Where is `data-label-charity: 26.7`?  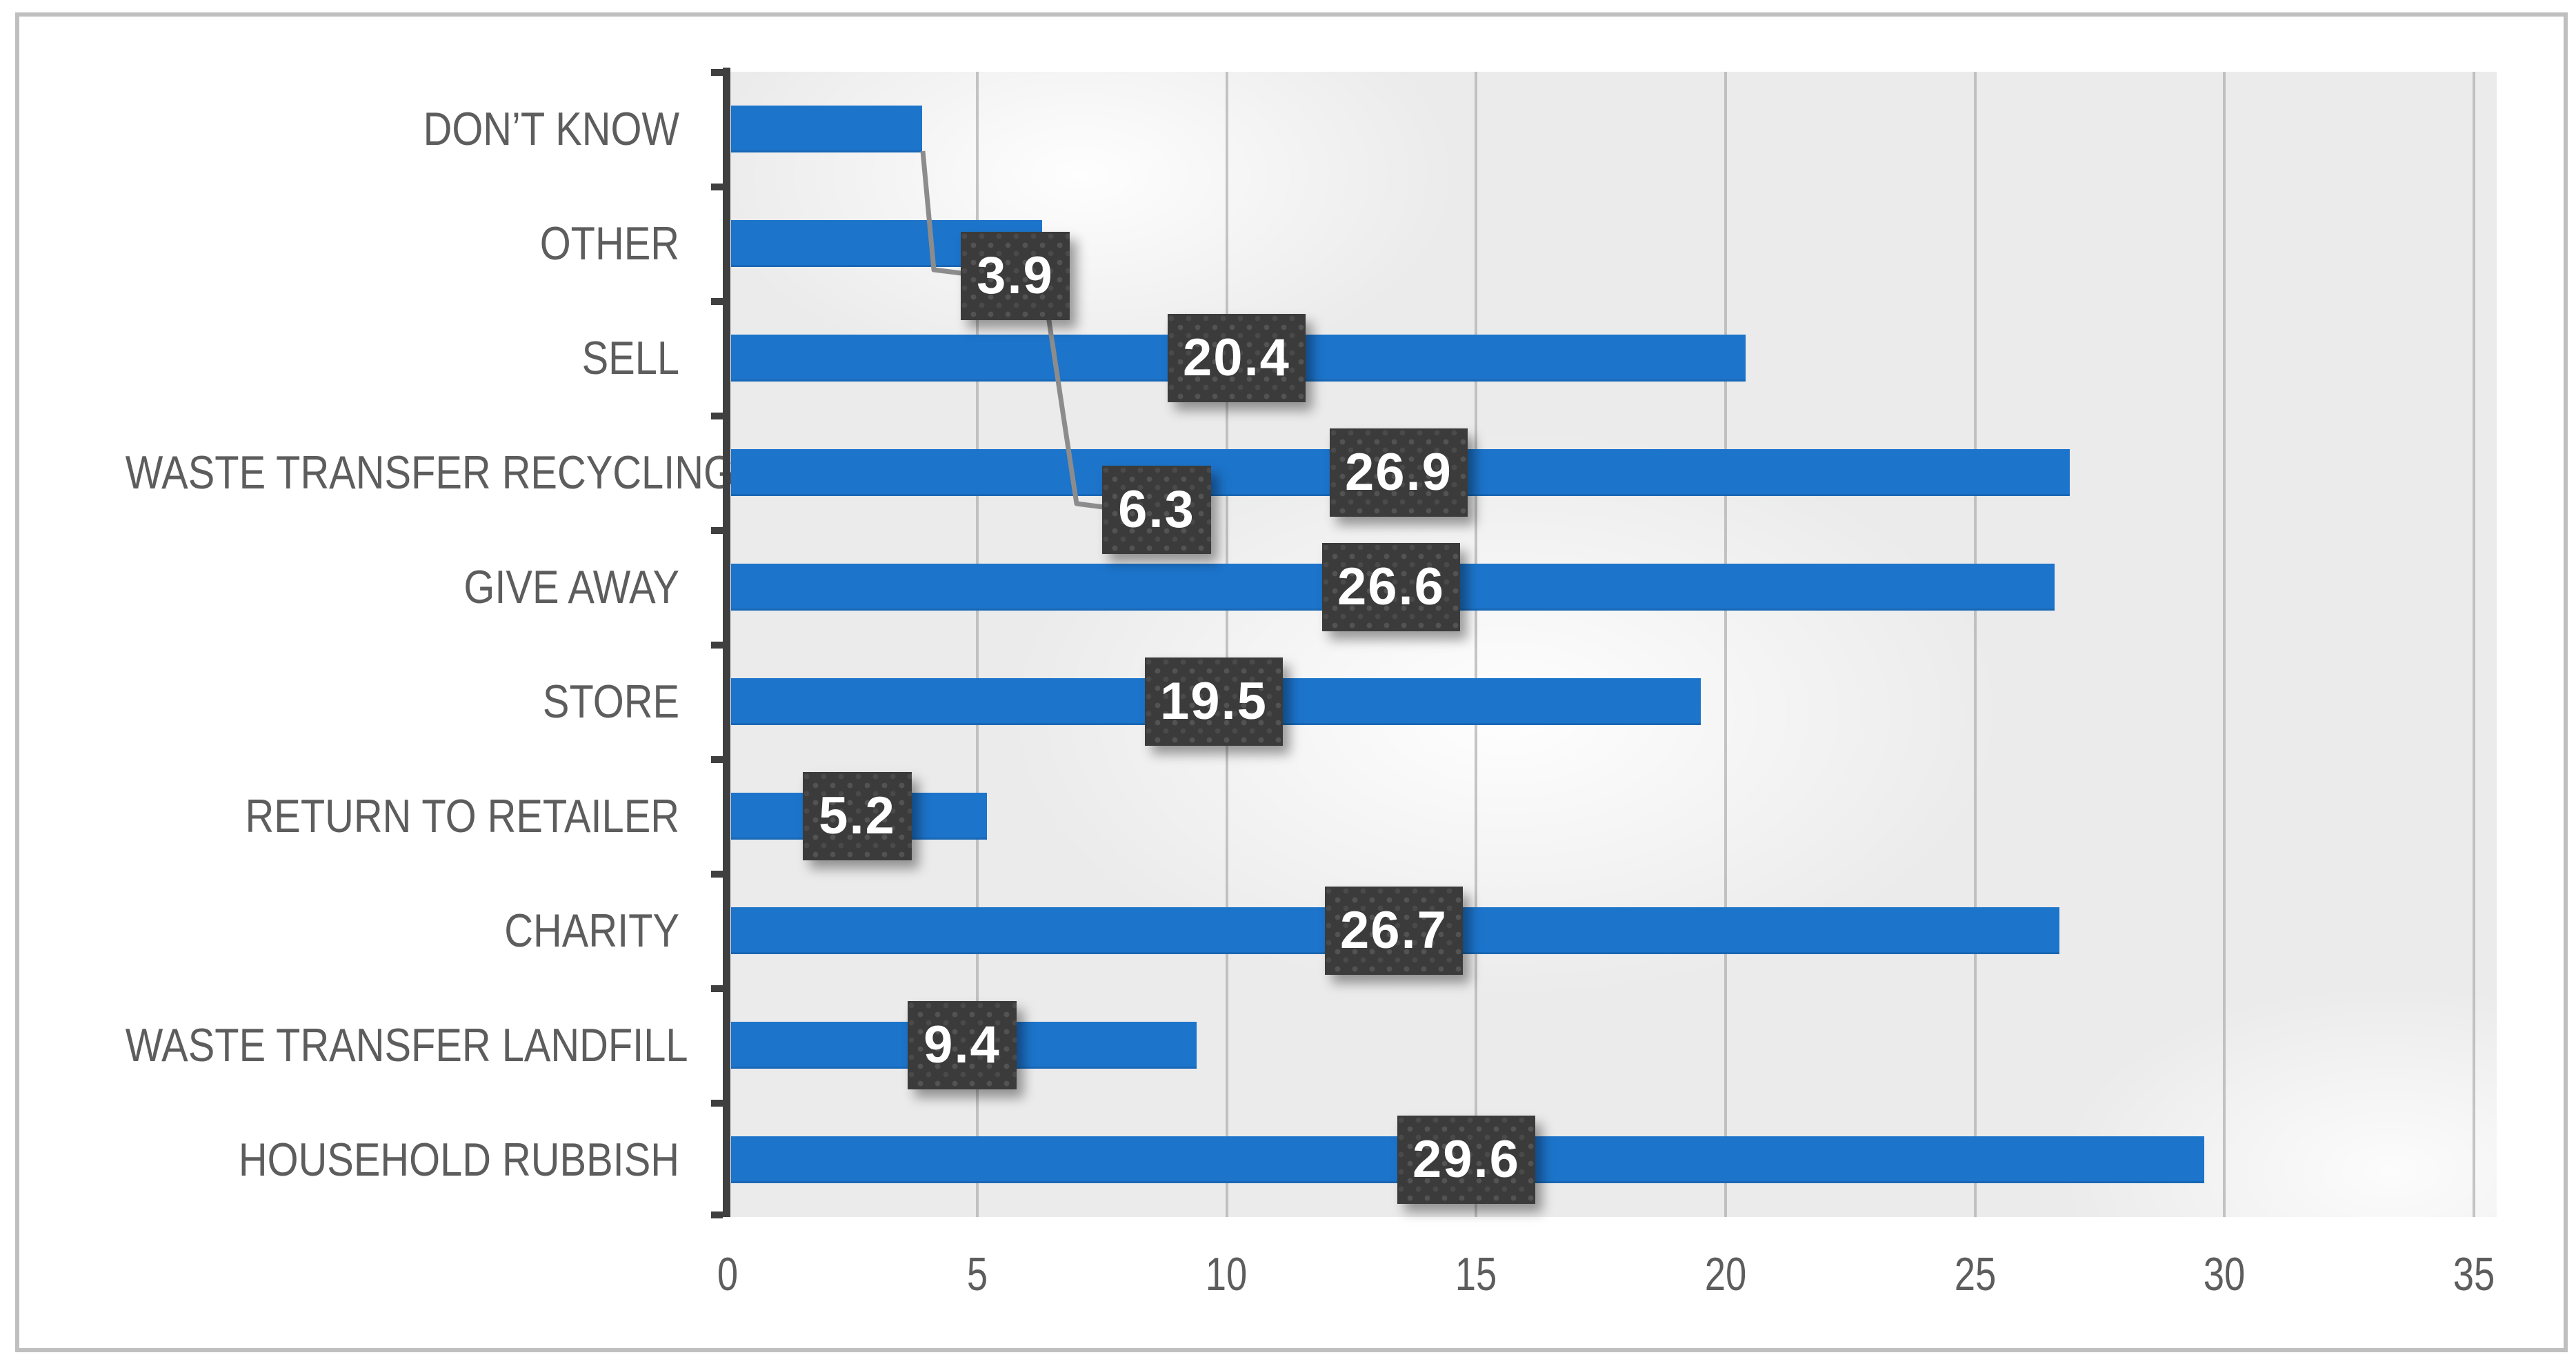
data-label-charity: 26.7 is located at coordinates (1394, 931).